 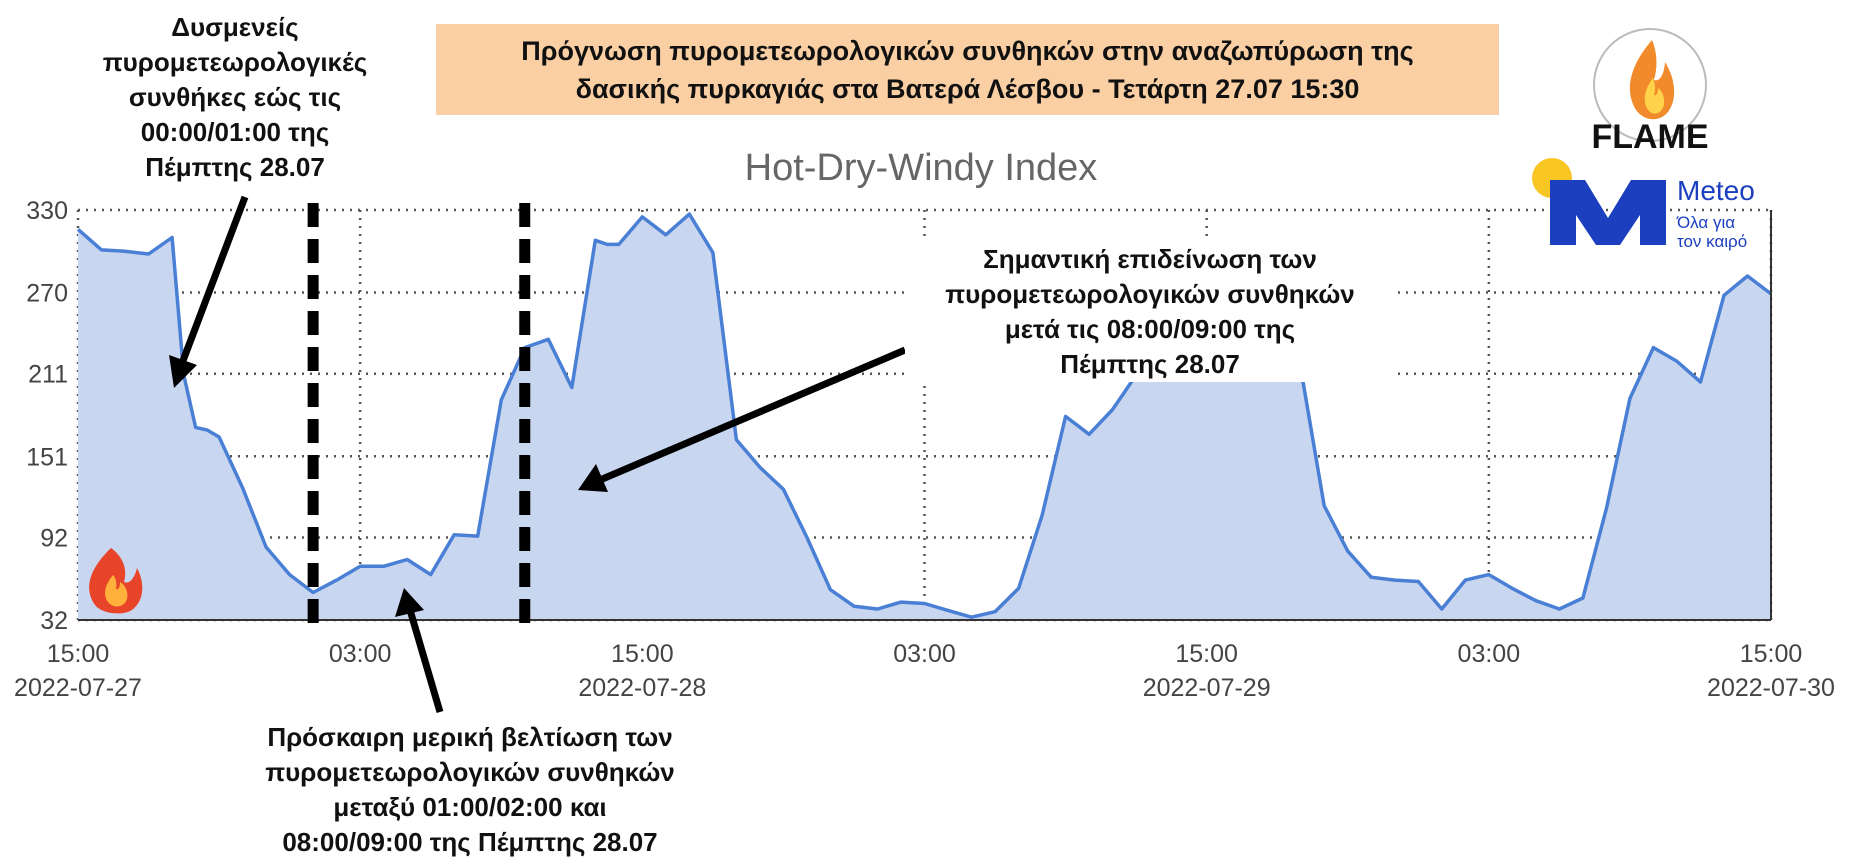 What do you see at coordinates (47, 211) in the screenshot?
I see `y-tick-label: 330` at bounding box center [47, 211].